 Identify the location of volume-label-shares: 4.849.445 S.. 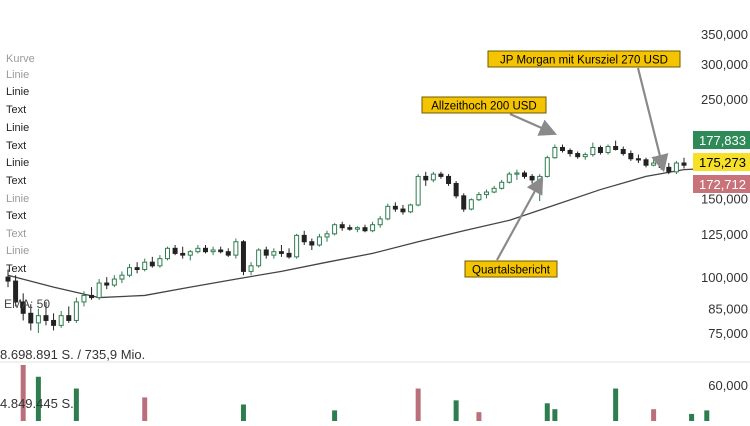
(37, 403).